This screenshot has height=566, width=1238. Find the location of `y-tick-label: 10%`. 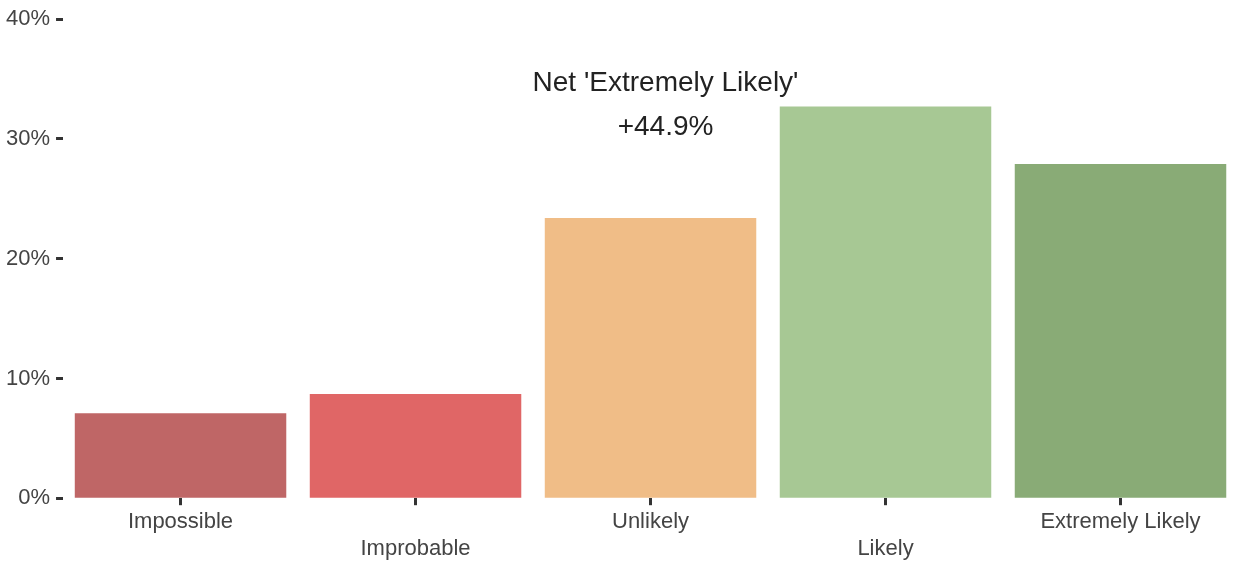

y-tick-label: 10% is located at coordinates (28, 377).